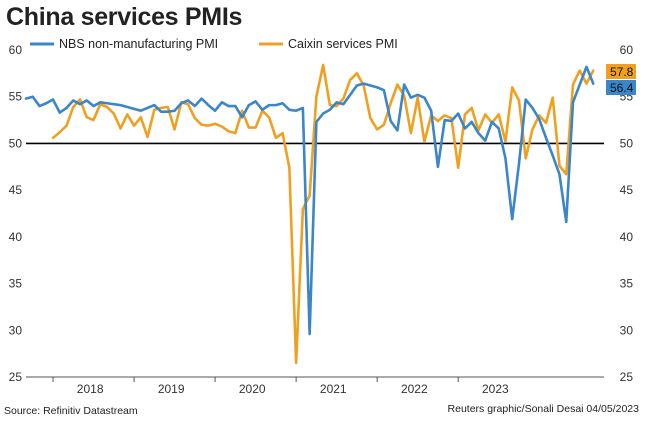 The width and height of the screenshot is (645, 421). I want to click on y-tick-label-left: 30, so click(16, 330).